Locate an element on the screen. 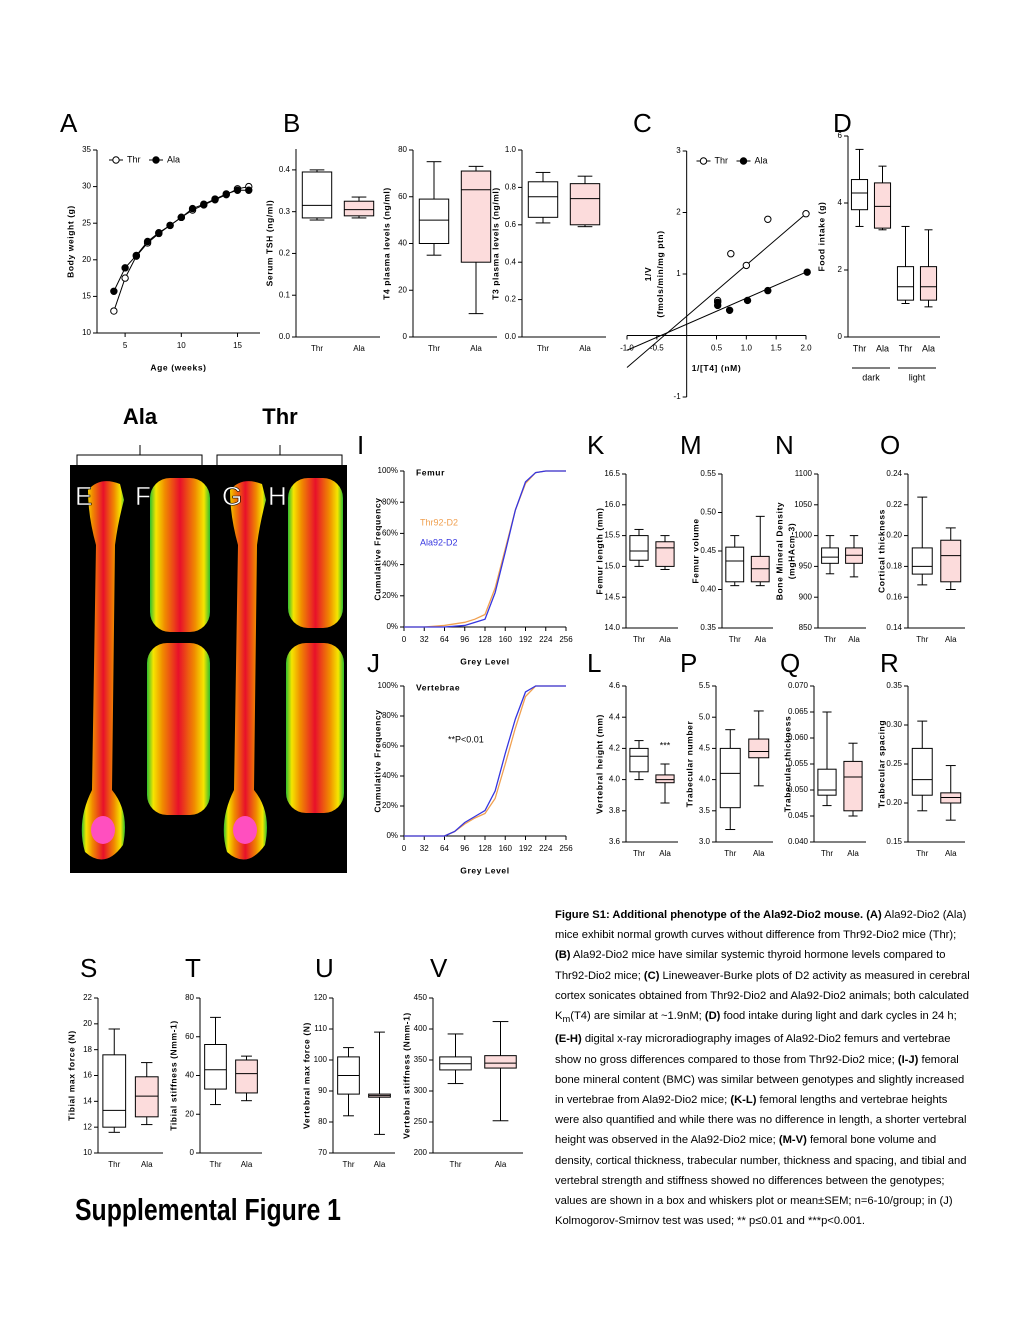 This screenshot has width=1020, height=1320. y-tick-label: 40 is located at coordinates (402, 243).